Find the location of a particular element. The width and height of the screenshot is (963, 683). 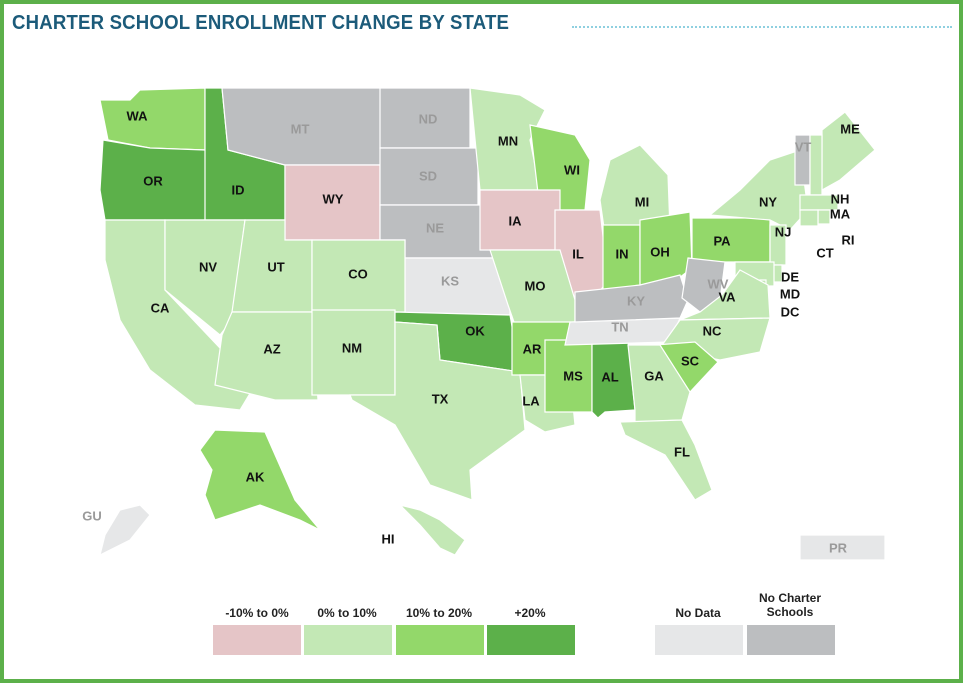

state-label-mn: MN is located at coordinates (508, 140).